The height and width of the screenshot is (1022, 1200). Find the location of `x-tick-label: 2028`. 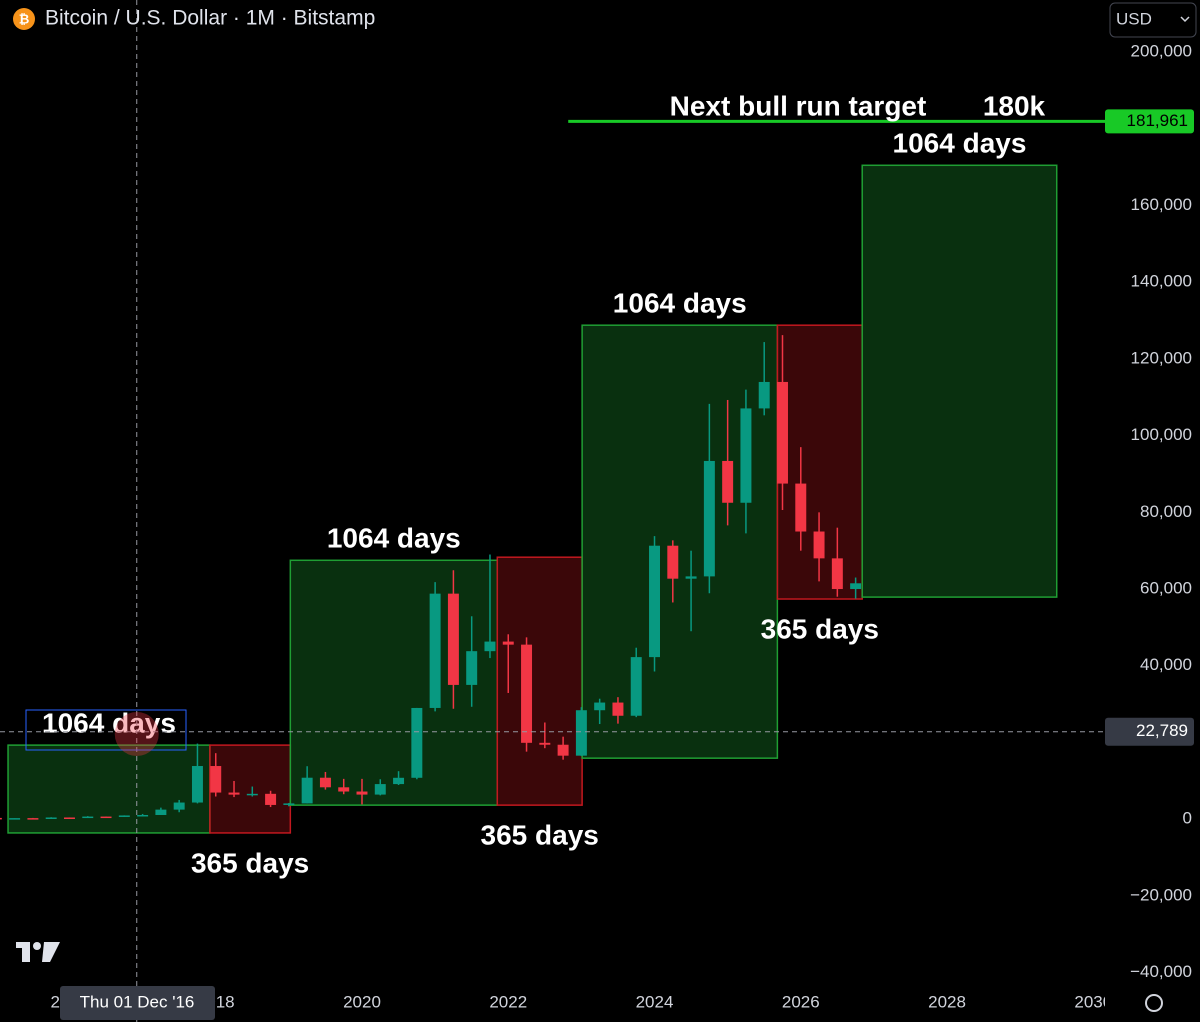

x-tick-label: 2028 is located at coordinates (947, 1001).